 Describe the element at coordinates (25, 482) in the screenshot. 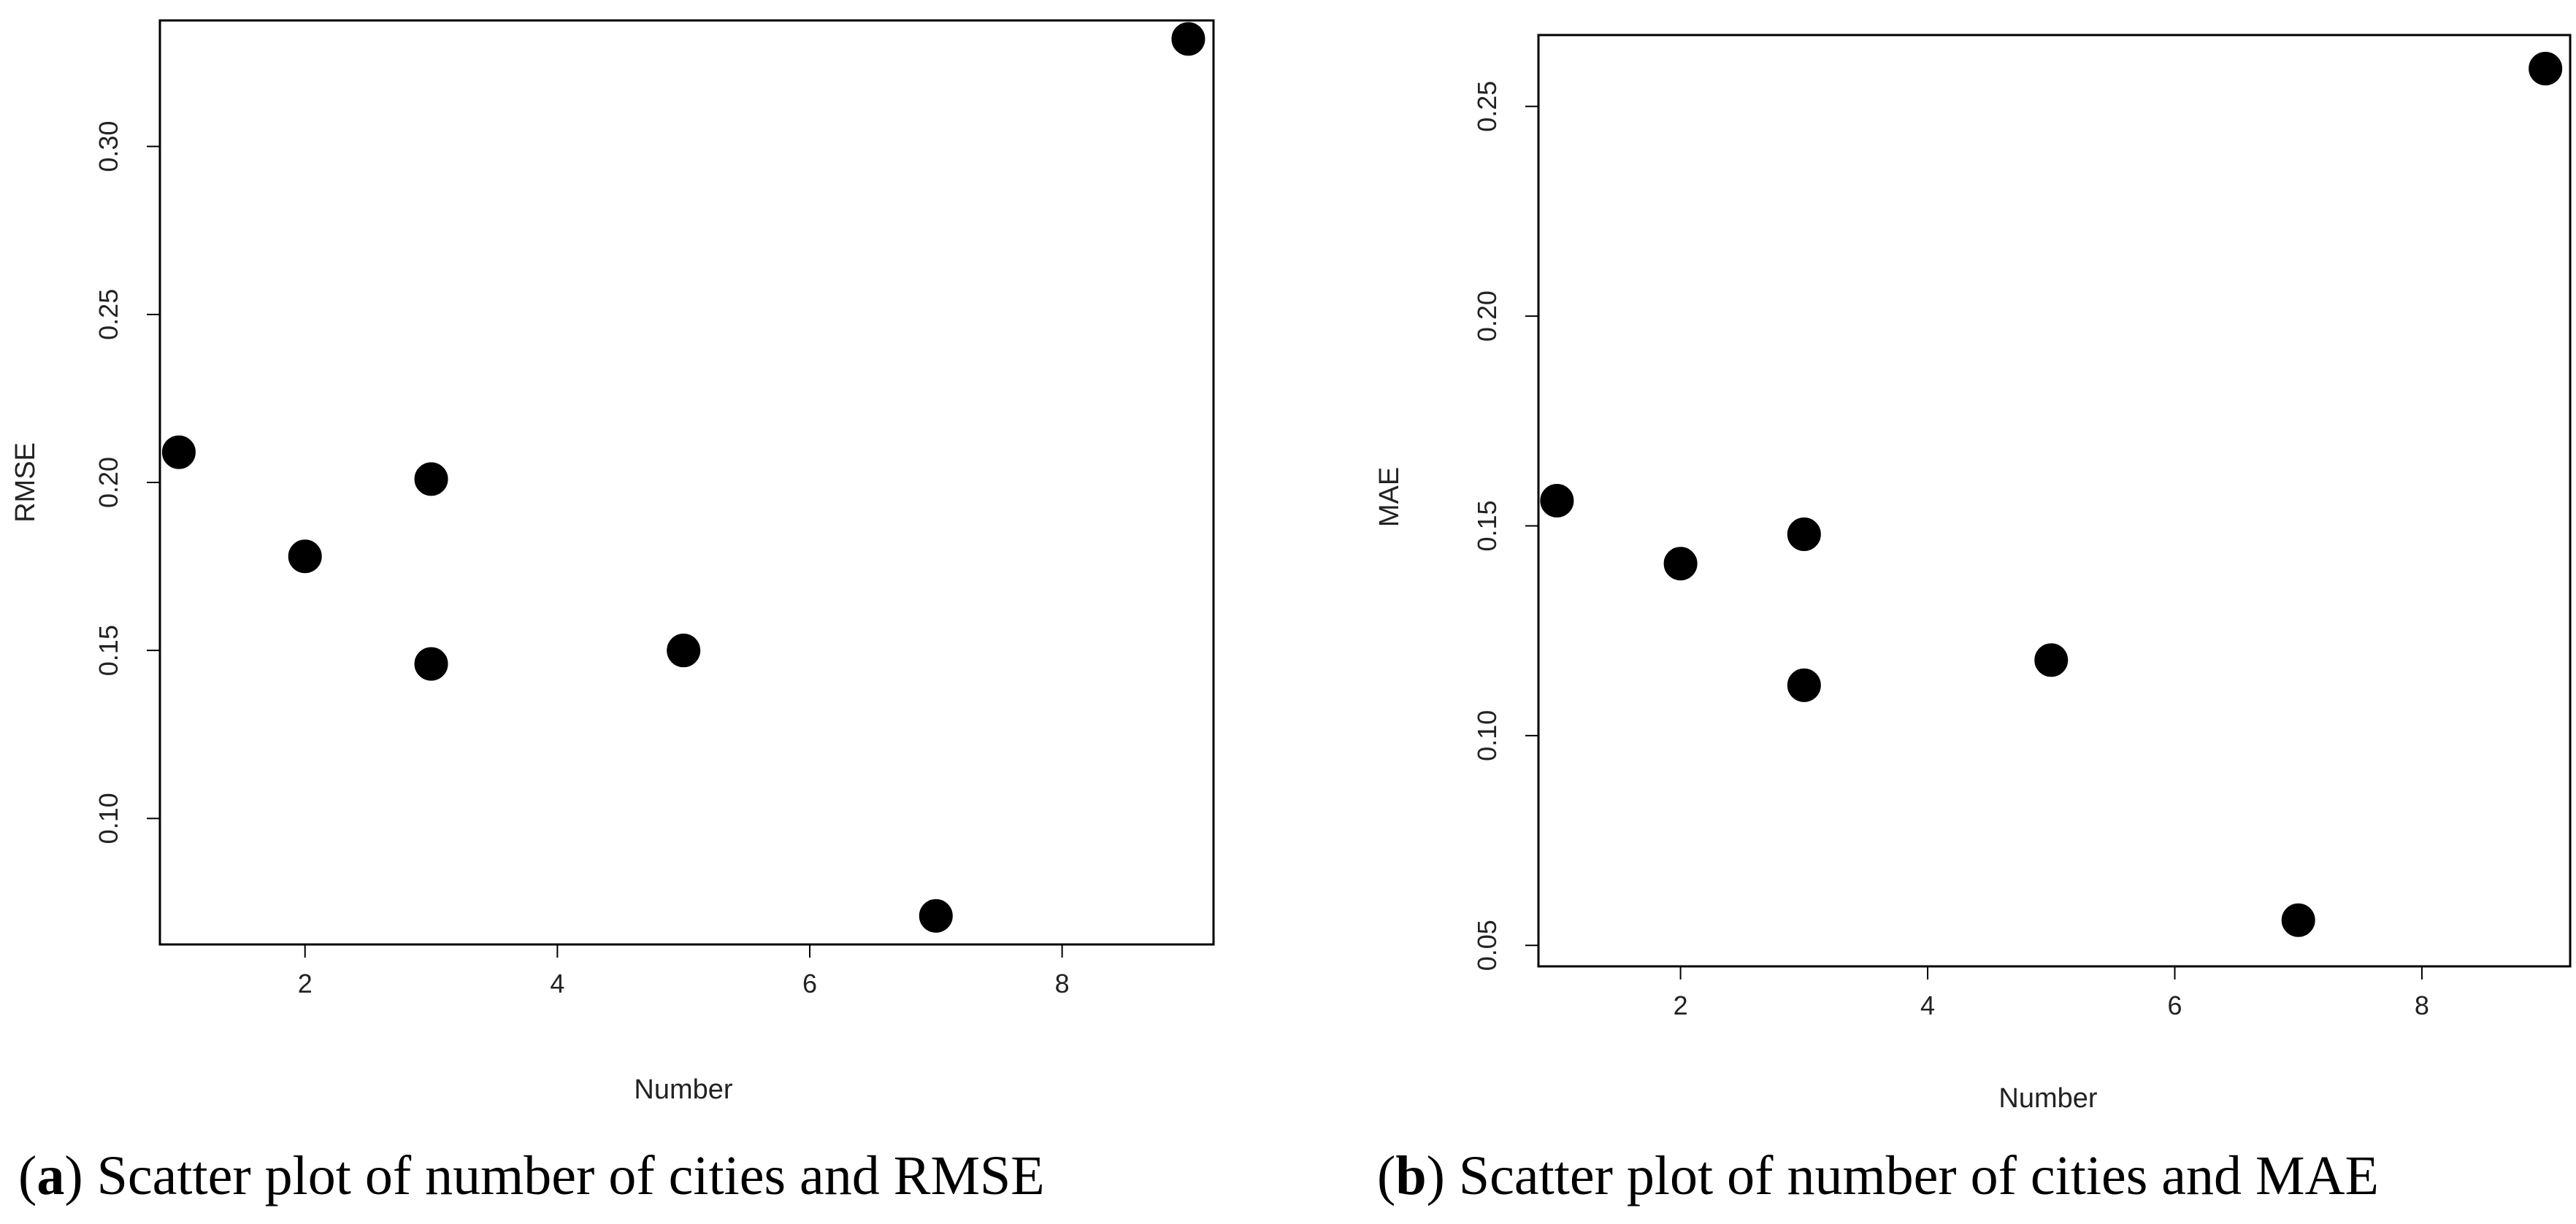

I see `y-axis-title: RMSE` at that location.